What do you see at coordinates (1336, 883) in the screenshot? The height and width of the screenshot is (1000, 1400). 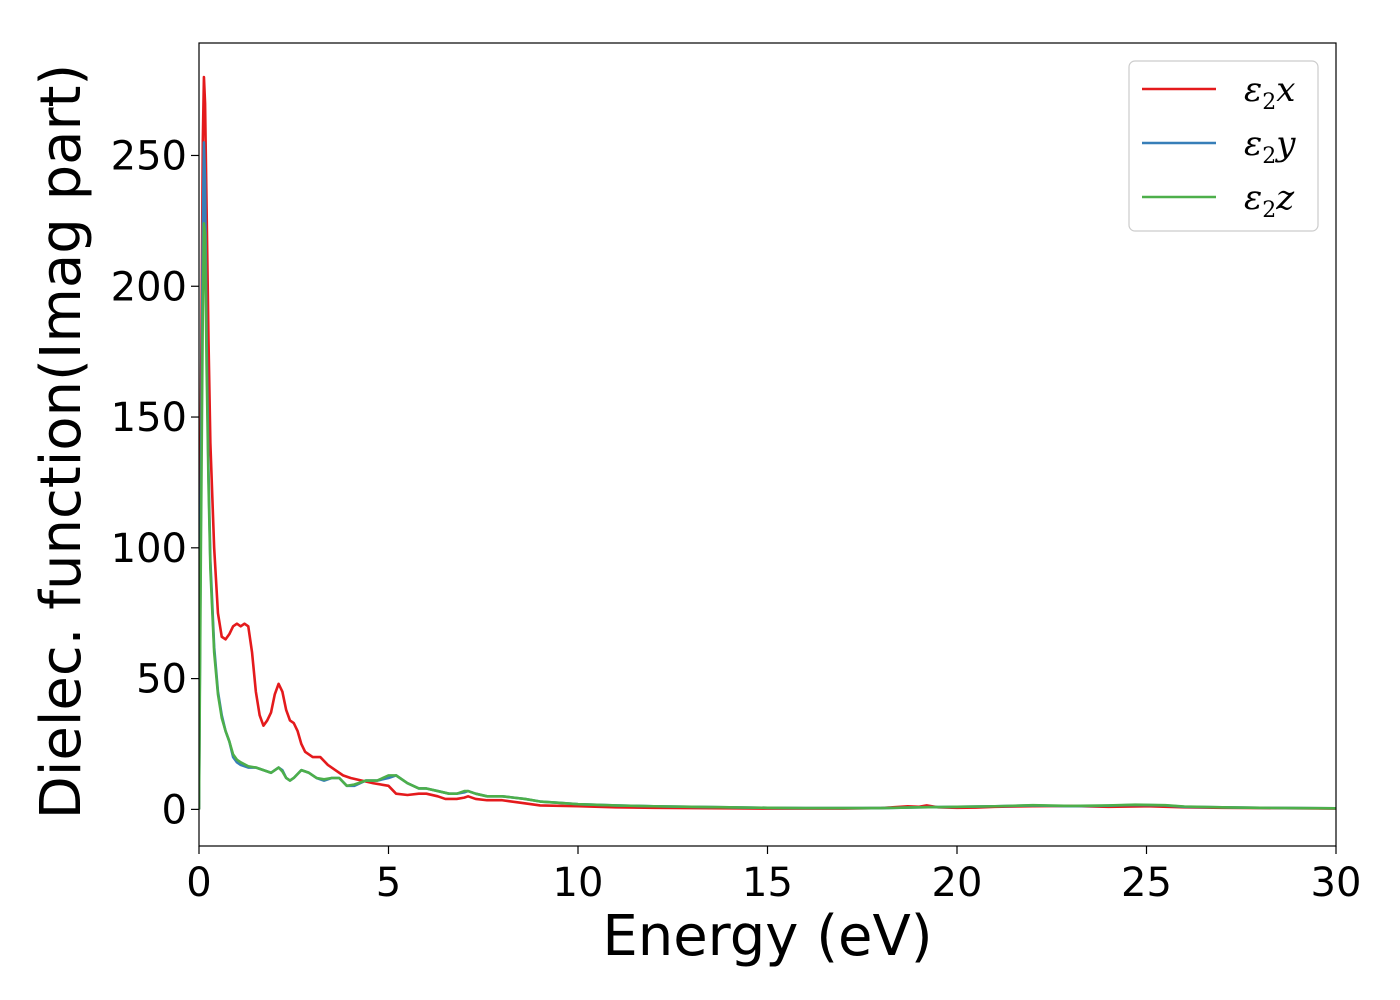 I see `x-tick-label: 30` at bounding box center [1336, 883].